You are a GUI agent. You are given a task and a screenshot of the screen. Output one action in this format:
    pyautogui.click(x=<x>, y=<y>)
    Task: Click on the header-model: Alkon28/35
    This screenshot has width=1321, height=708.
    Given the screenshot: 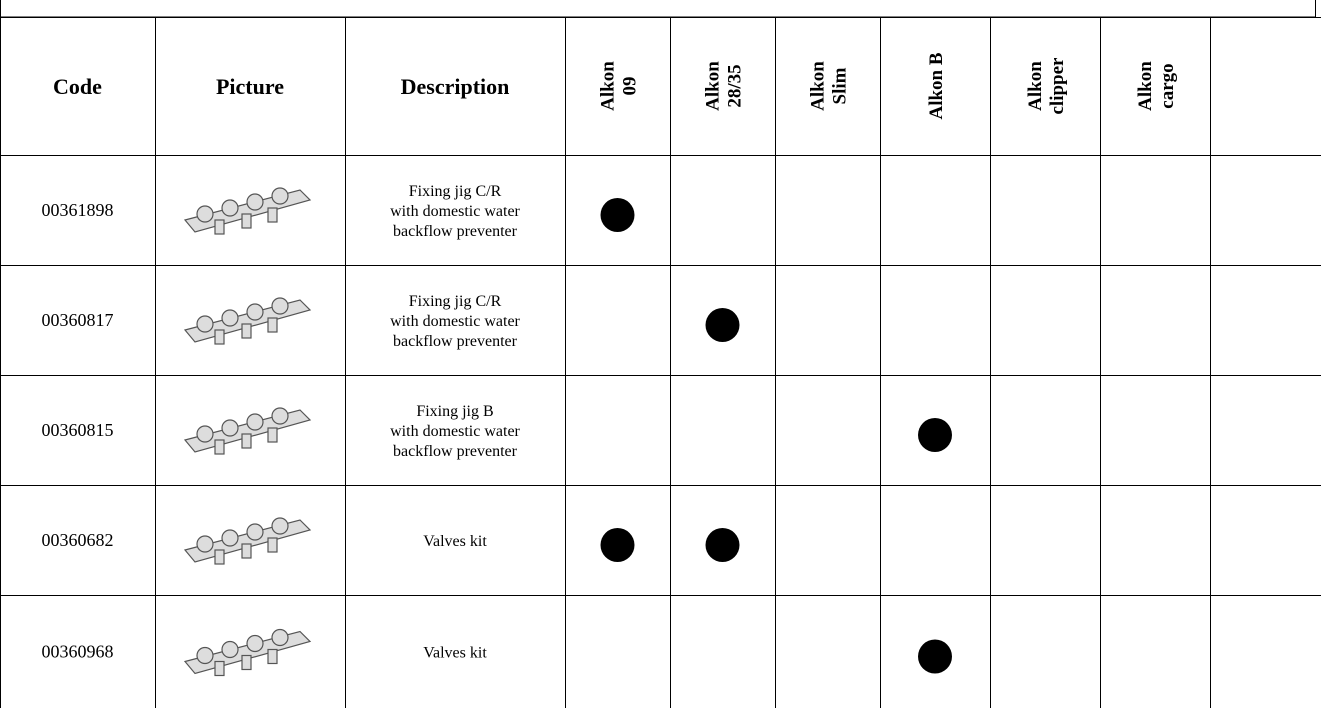 What is the action you would take?
    pyautogui.click(x=724, y=86)
    